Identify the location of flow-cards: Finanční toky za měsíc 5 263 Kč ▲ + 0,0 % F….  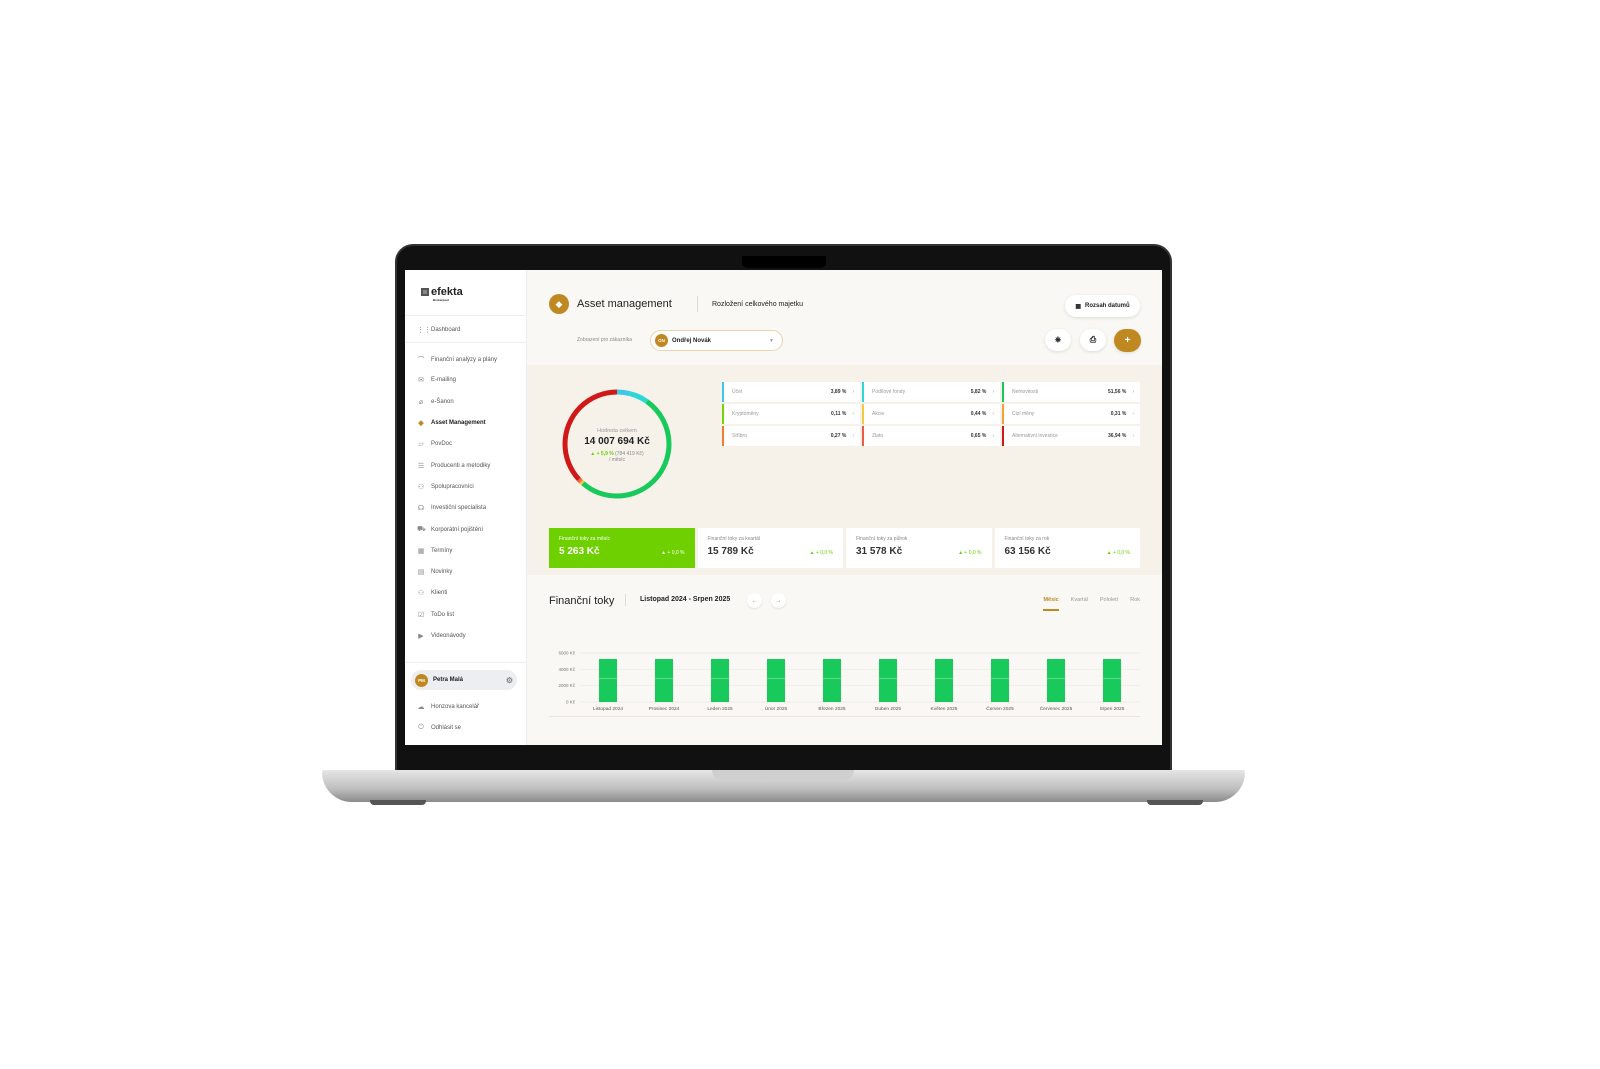
(844, 548).